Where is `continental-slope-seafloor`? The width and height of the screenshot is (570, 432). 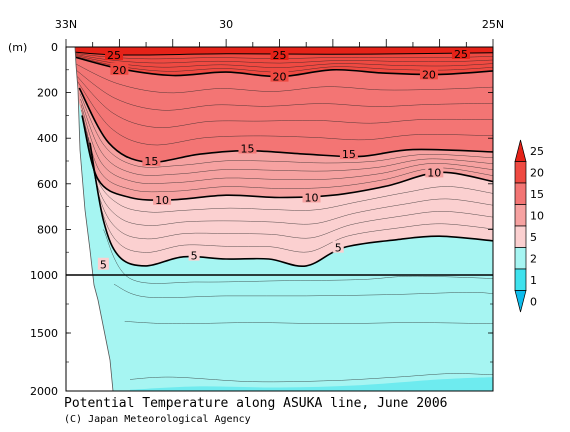
continental-slope-seafloor is located at coordinates (89, 219).